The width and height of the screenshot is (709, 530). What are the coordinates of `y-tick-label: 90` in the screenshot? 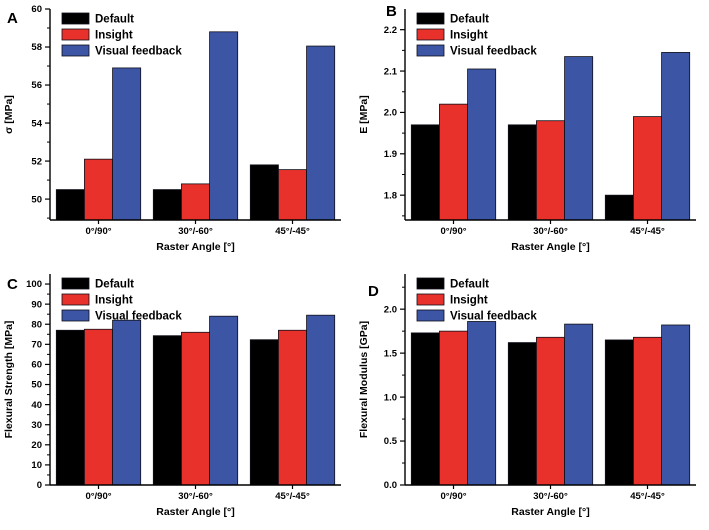 It's located at (36, 304).